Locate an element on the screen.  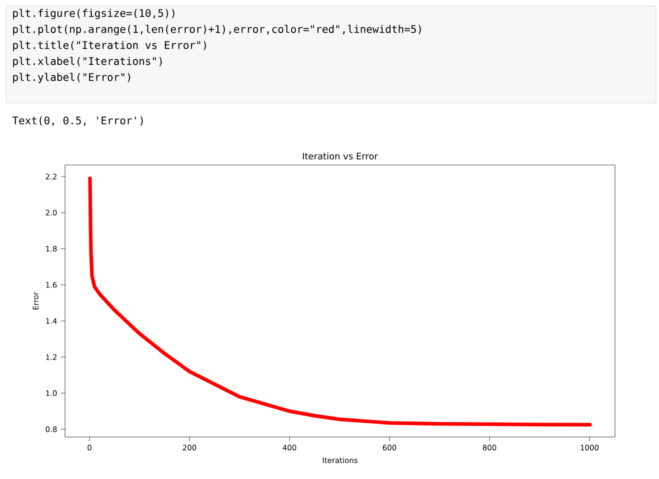
text: plt.plot(np.arange(1,len(error)+1),error,color="red",linewidth=5) is located at coordinates (217, 30).